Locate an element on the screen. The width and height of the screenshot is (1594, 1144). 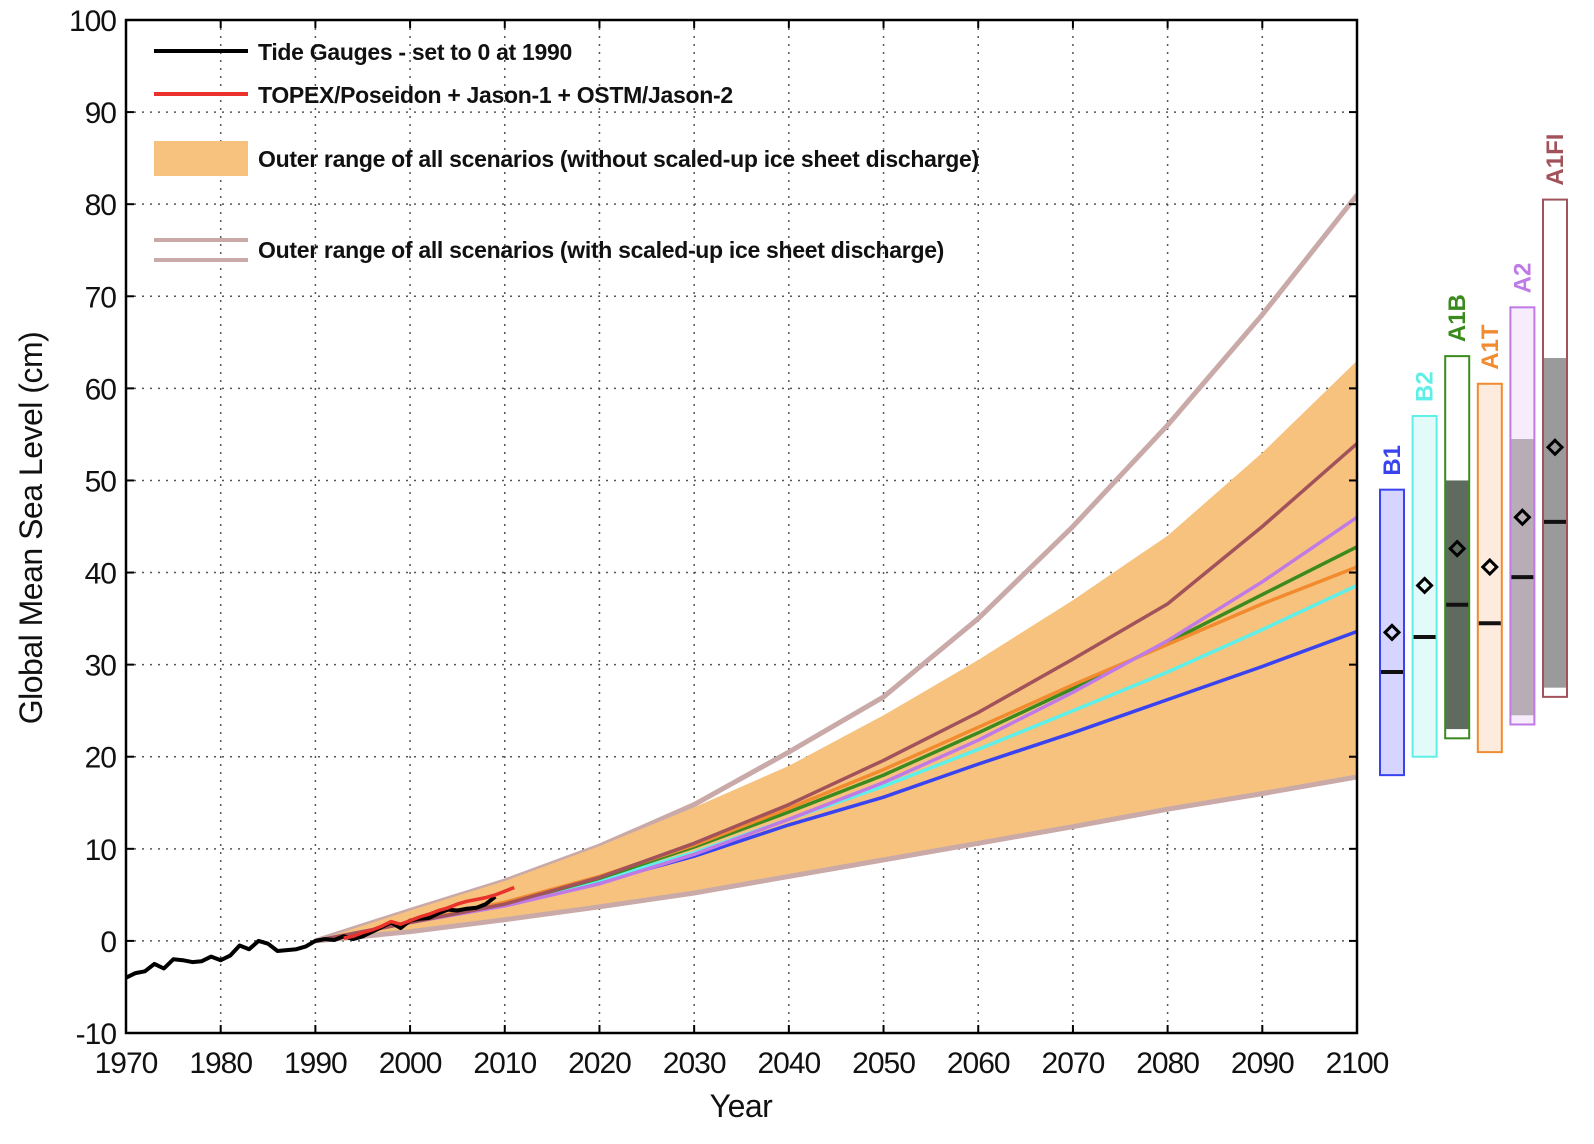
scenario-bar-a1b: A1B is located at coordinates (1457, 517).